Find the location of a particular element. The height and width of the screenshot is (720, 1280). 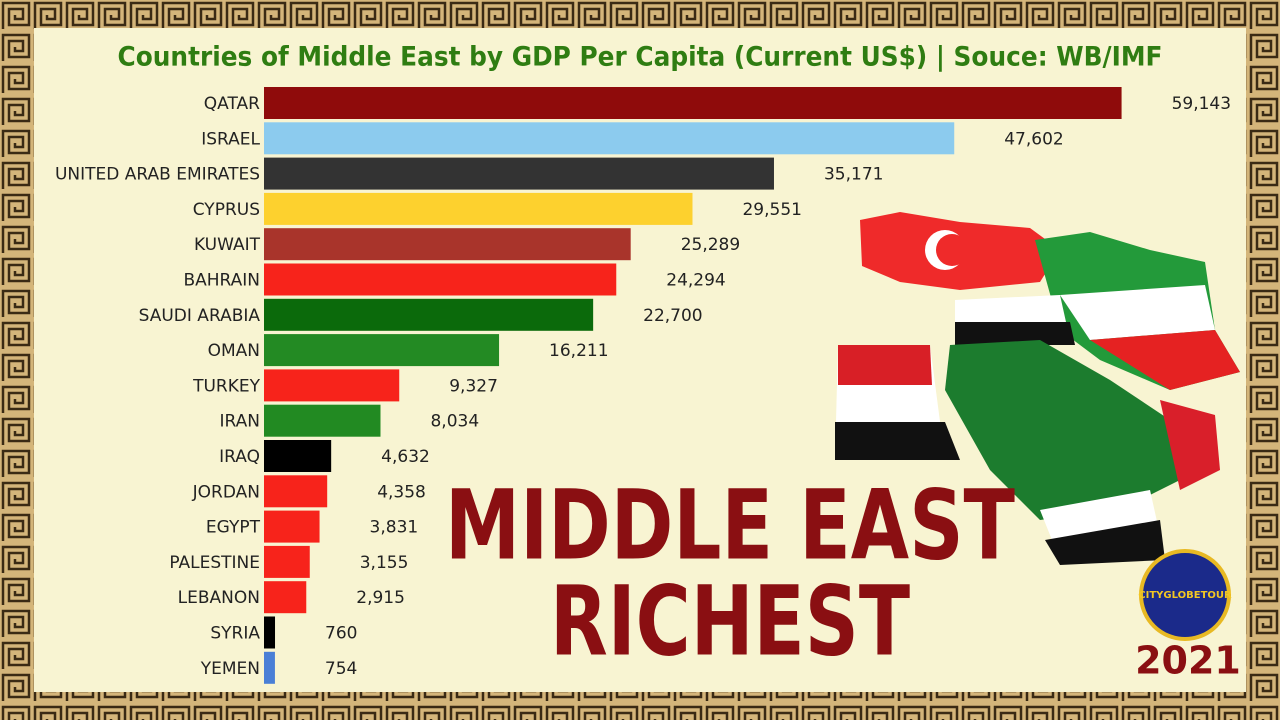

category-label: IRAN is located at coordinates (240, 422).